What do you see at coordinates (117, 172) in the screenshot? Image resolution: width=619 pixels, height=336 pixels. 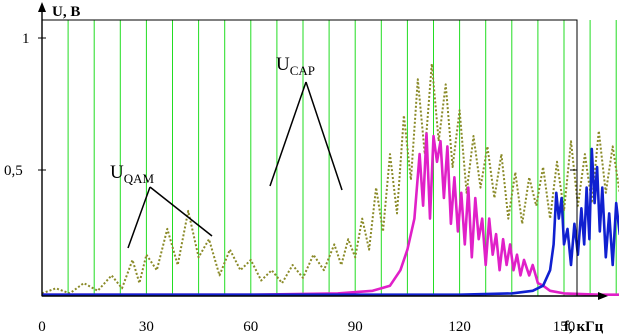 I see `annotation-u-qam-main: U` at bounding box center [117, 172].